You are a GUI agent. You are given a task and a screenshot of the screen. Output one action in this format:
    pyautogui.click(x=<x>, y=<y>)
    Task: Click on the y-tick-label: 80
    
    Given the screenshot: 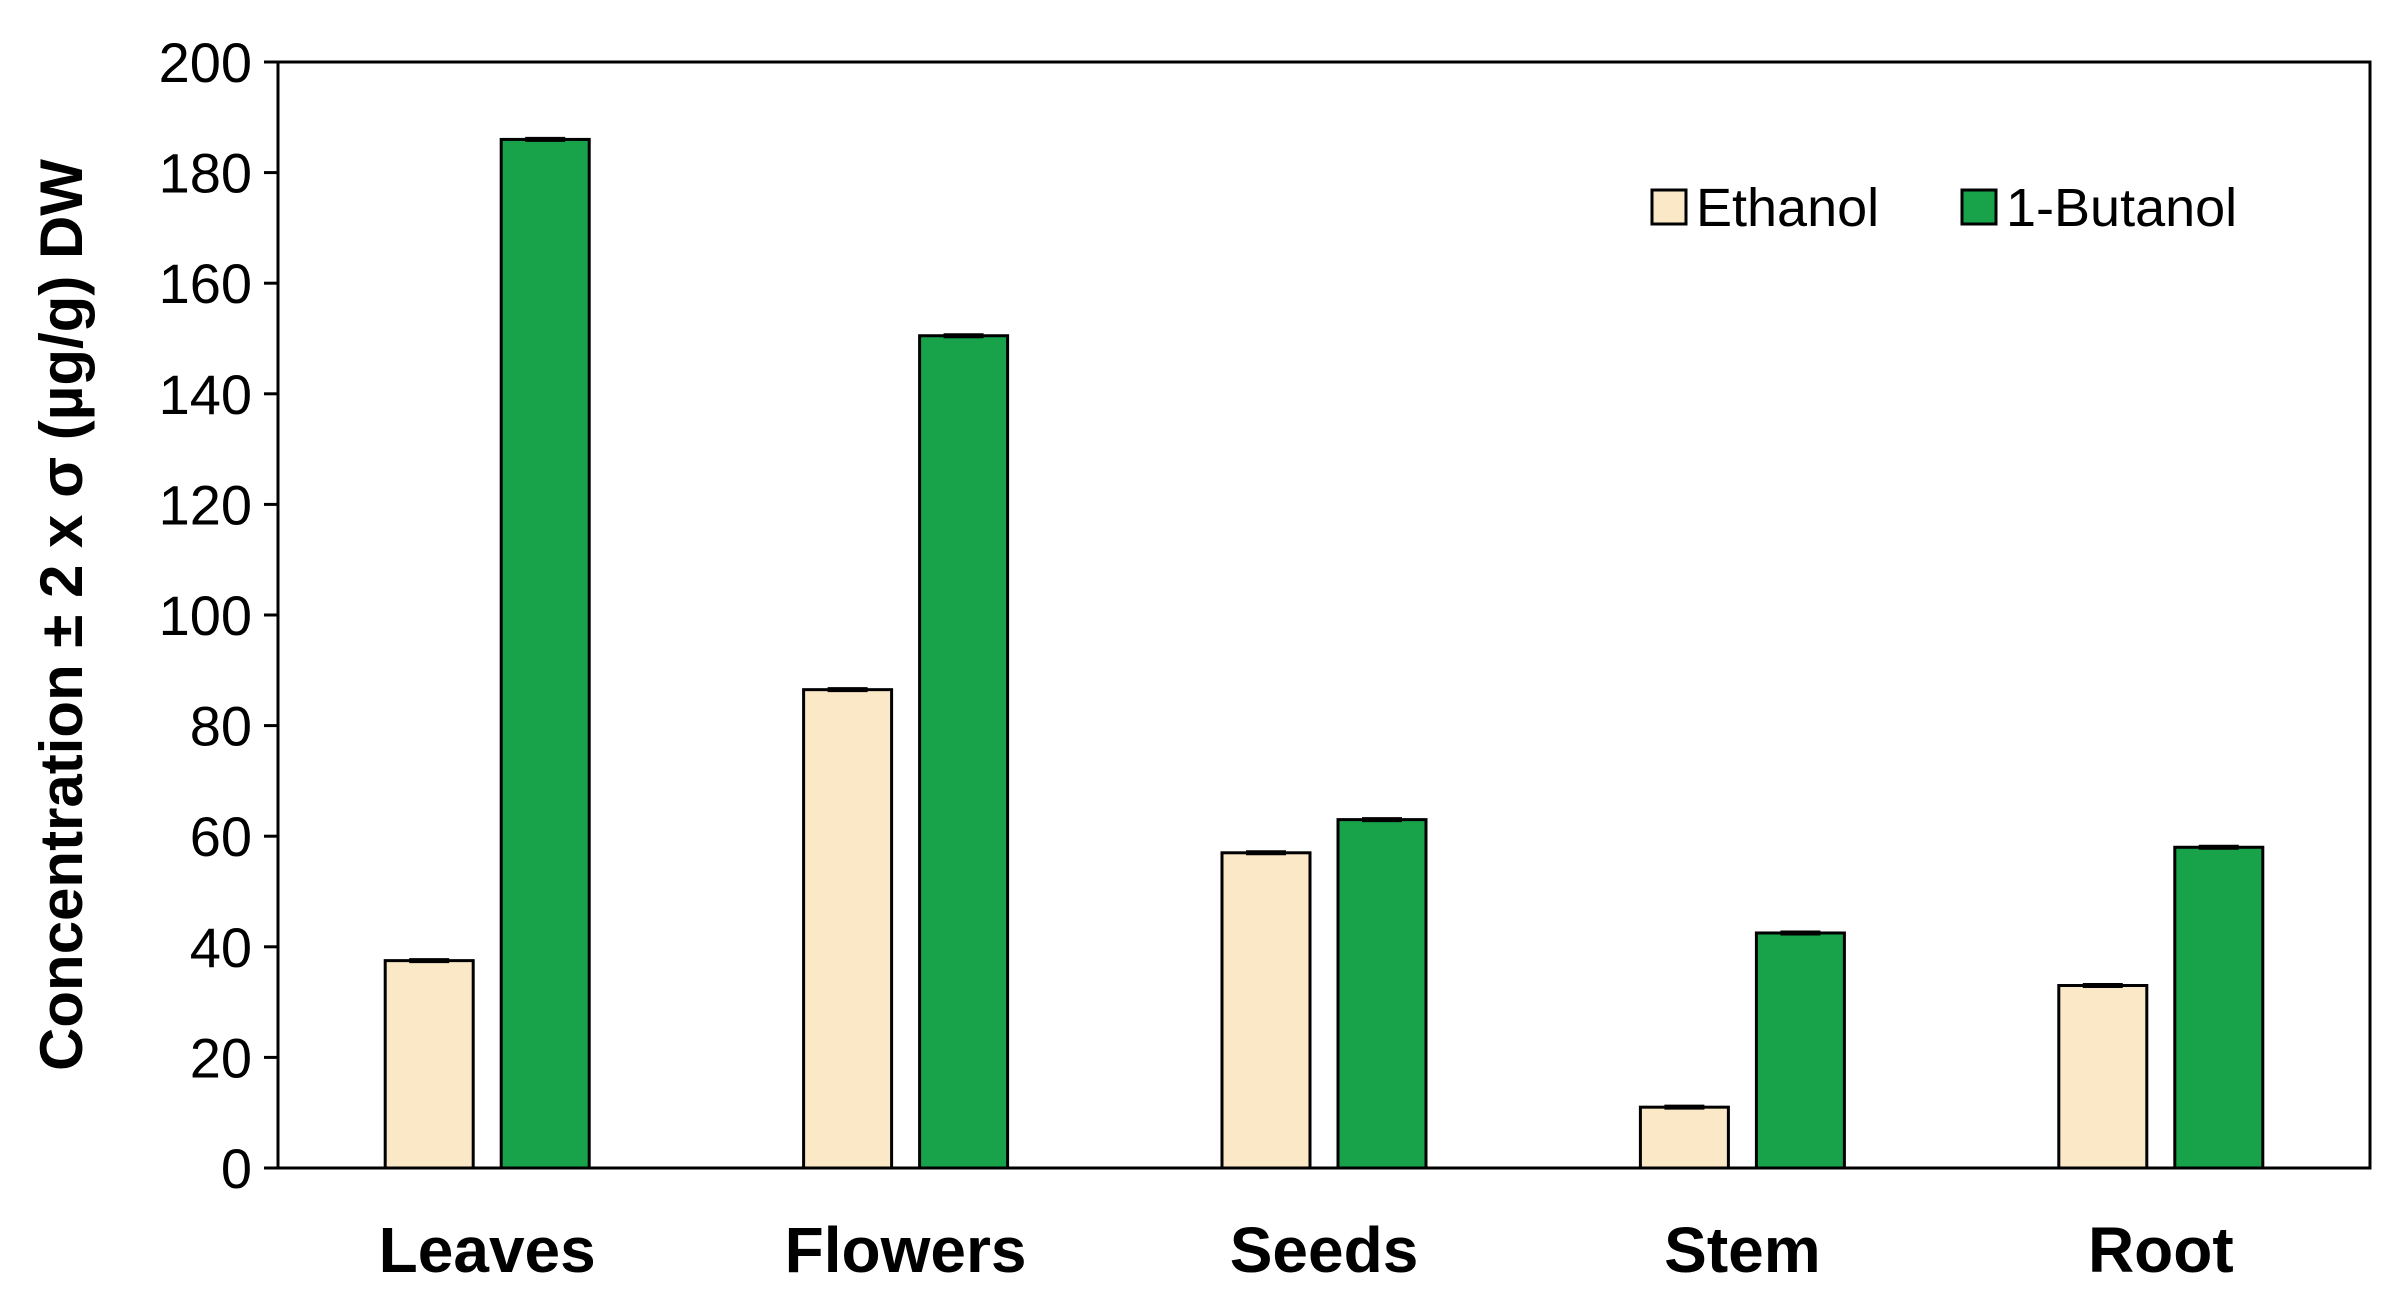 What is the action you would take?
    pyautogui.click(x=221, y=726)
    